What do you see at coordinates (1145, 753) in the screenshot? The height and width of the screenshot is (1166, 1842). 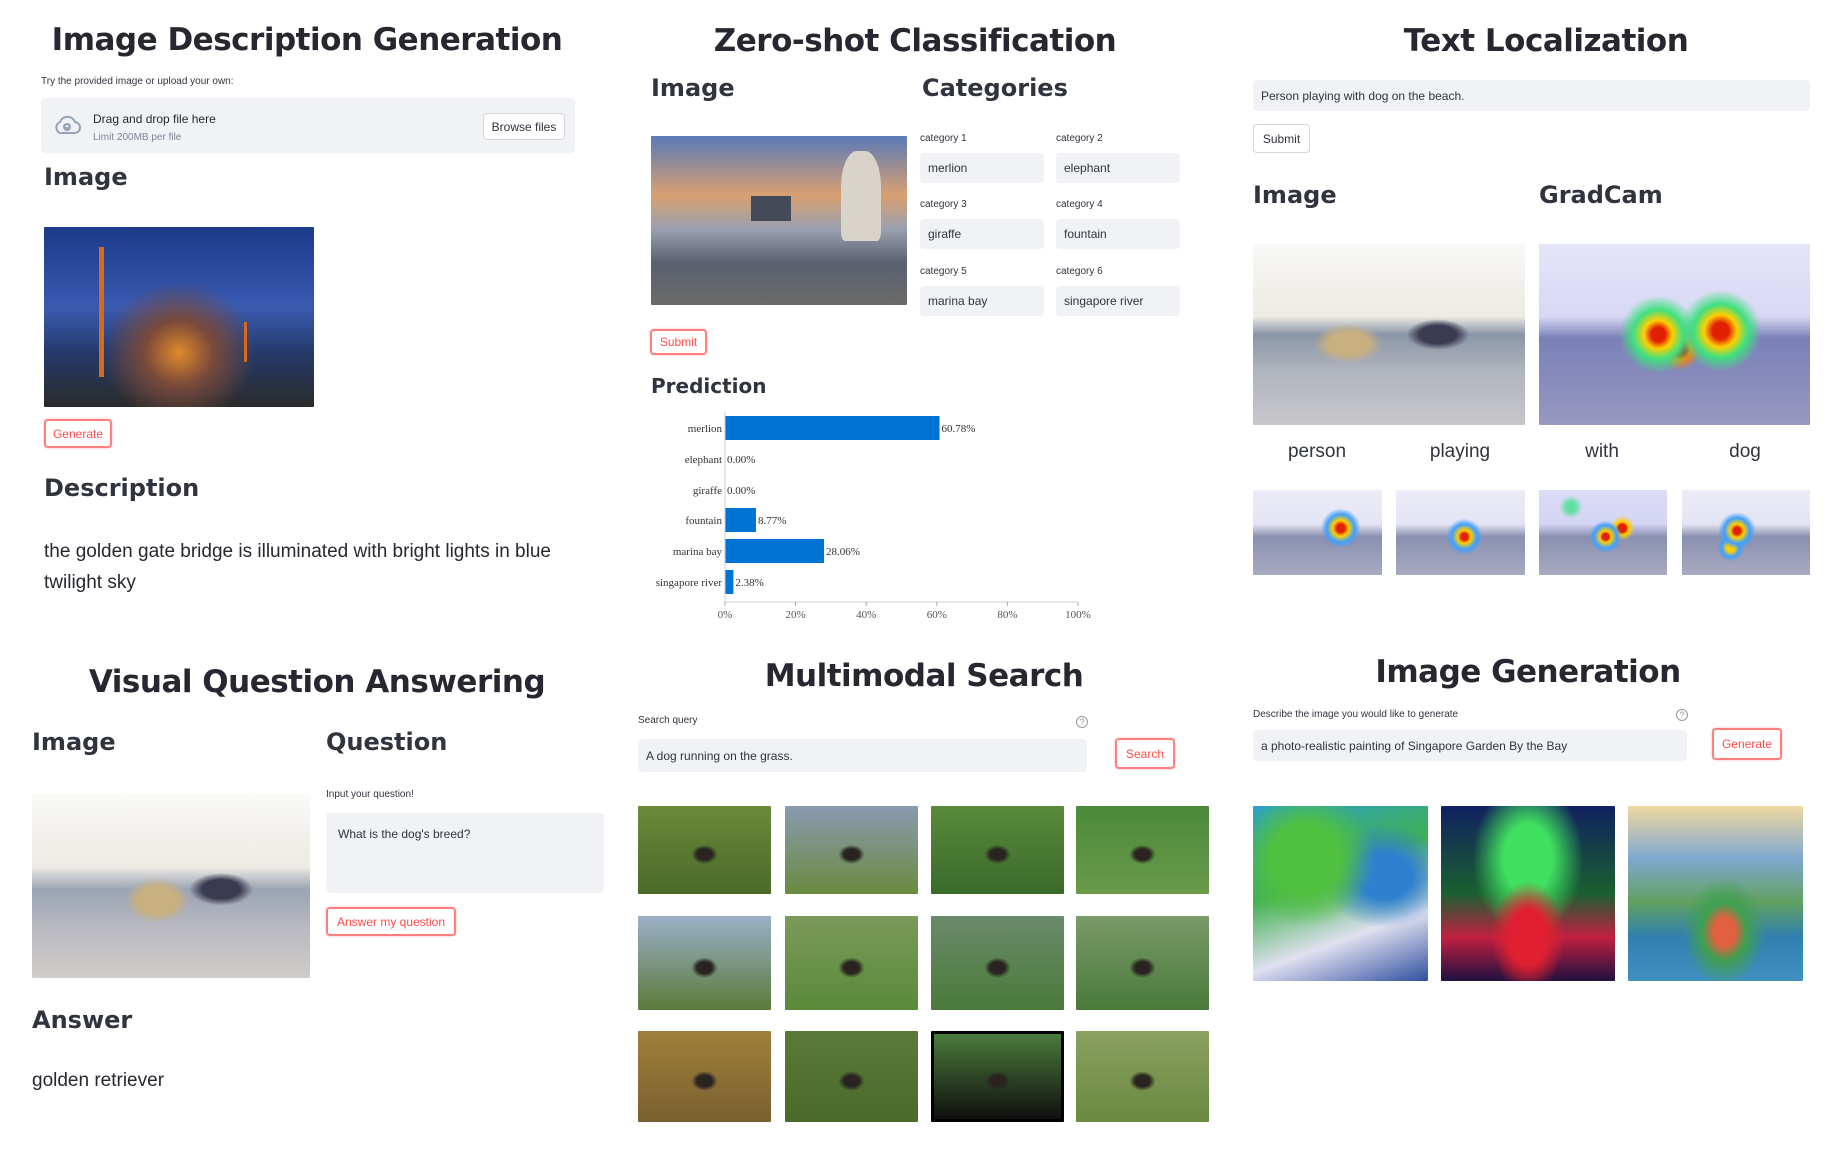 I see `search-button: Search` at bounding box center [1145, 753].